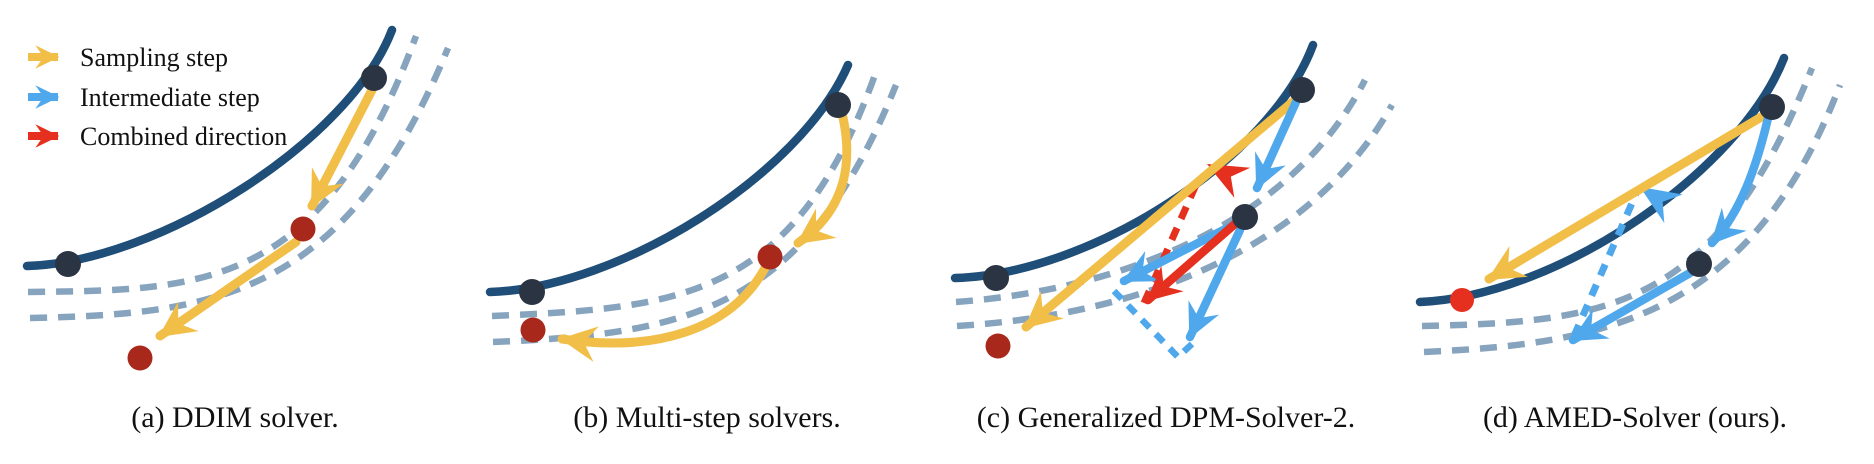  I want to click on learned-direction-dashed-shaft, so click(1605, 265).